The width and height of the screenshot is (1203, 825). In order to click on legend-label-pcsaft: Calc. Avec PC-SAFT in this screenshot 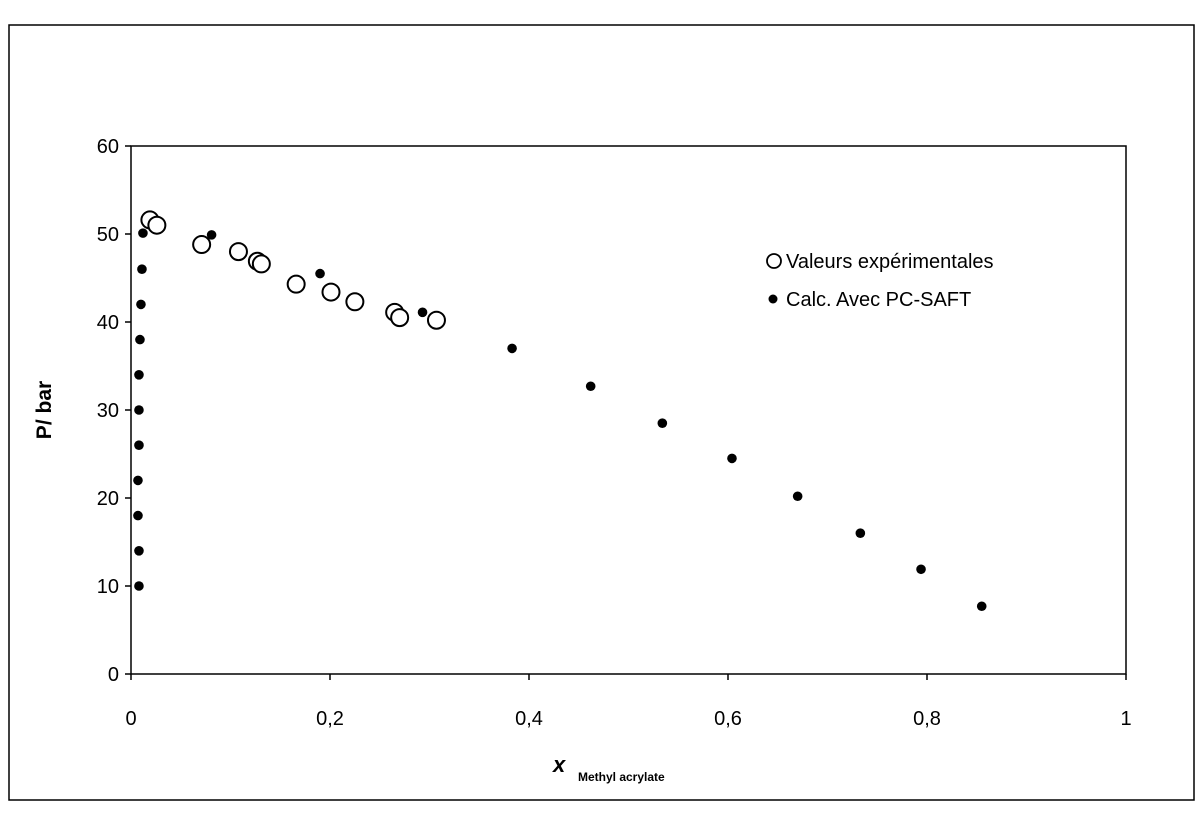, I will do `click(878, 300)`.